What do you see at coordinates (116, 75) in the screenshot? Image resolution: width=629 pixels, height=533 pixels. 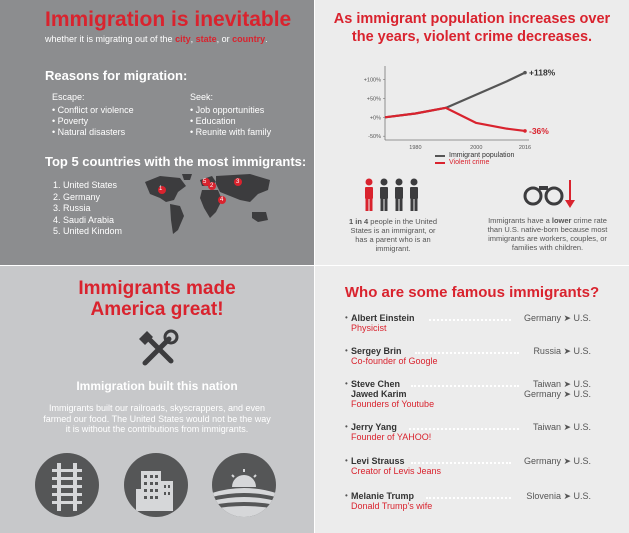 I see `reasons-heading: Reasons for migration:` at bounding box center [116, 75].